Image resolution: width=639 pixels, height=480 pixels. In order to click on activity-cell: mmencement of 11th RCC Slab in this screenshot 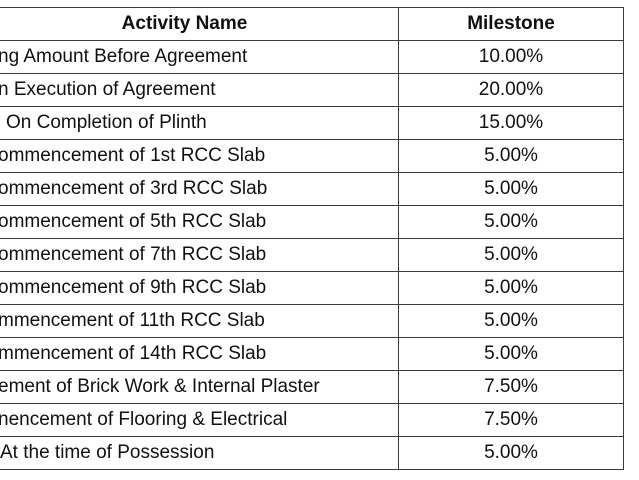, I will do `click(199, 321)`.